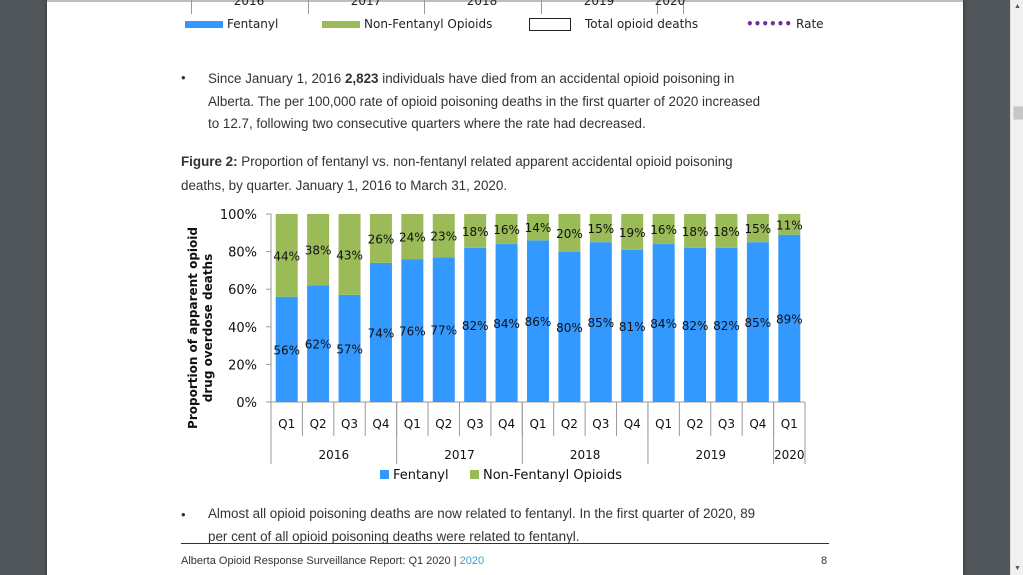 The width and height of the screenshot is (1023, 575). Describe the element at coordinates (810, 24) in the screenshot. I see `legend-label: Rate` at that location.